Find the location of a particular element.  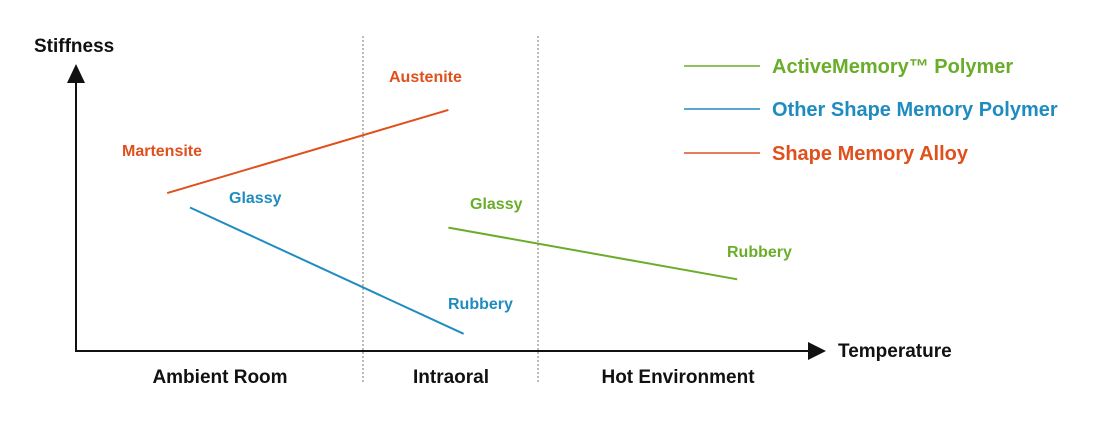

legend-label-other-smp: Other Shape Memory Polymer is located at coordinates (915, 110).